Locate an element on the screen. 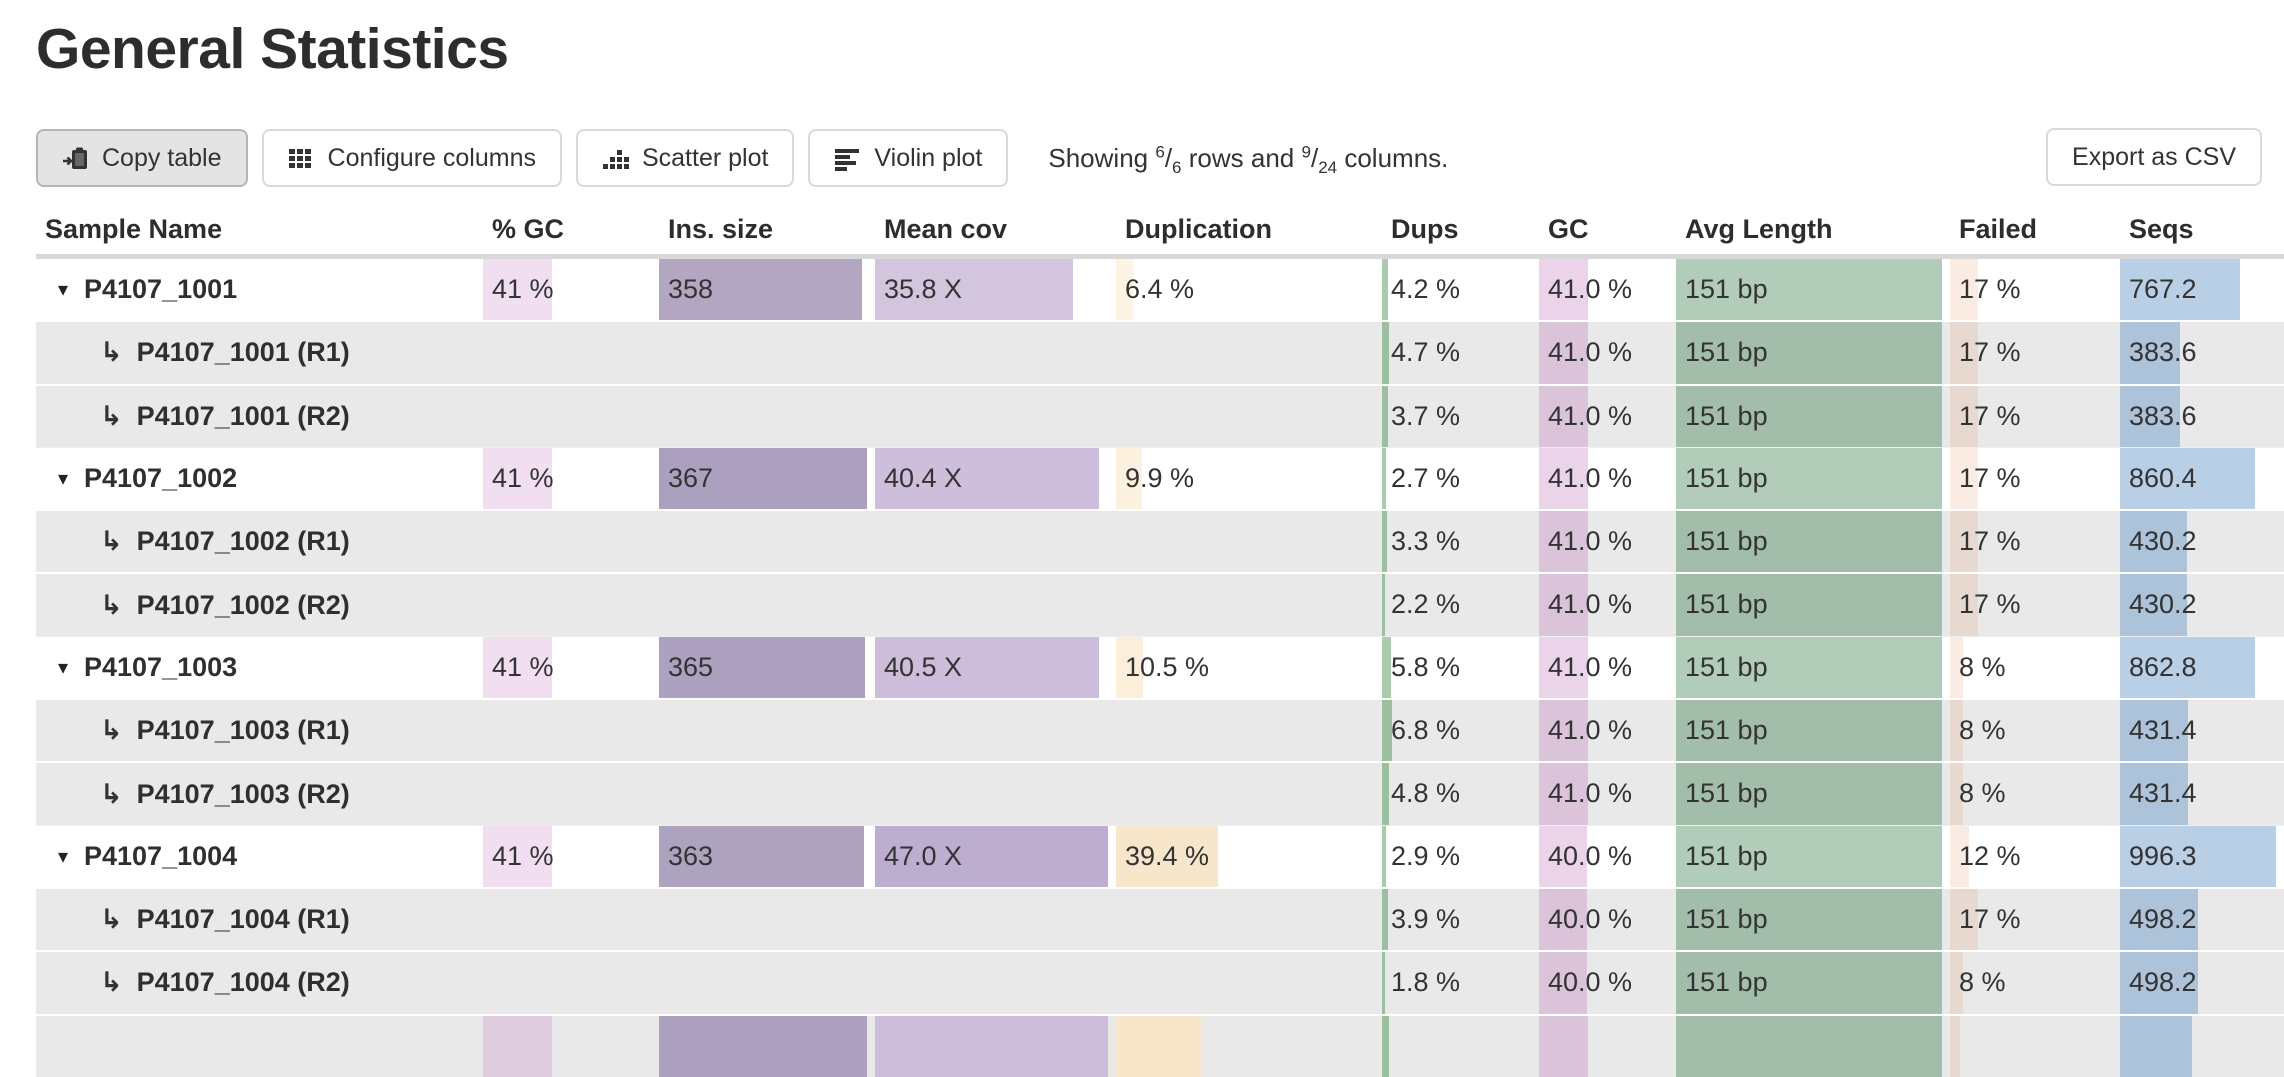  cell-dups: 3.9 % is located at coordinates (1460, 919).